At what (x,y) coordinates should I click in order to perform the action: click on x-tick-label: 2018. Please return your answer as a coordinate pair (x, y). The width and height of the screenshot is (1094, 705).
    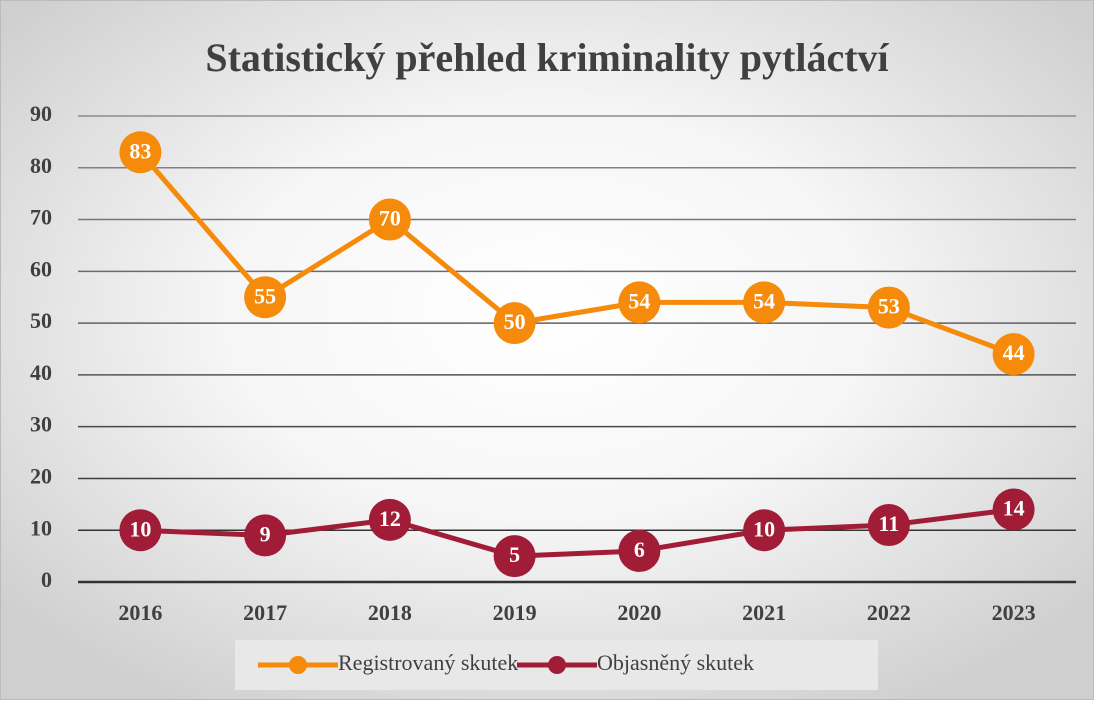
    Looking at the image, I should click on (390, 612).